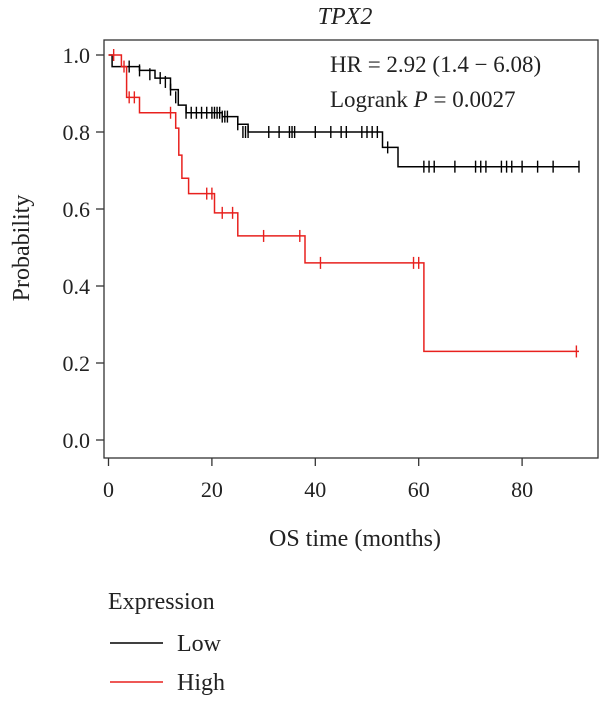 The image size is (600, 701). Describe the element at coordinates (355, 539) in the screenshot. I see `x-axis-label: OS time (months)` at that location.